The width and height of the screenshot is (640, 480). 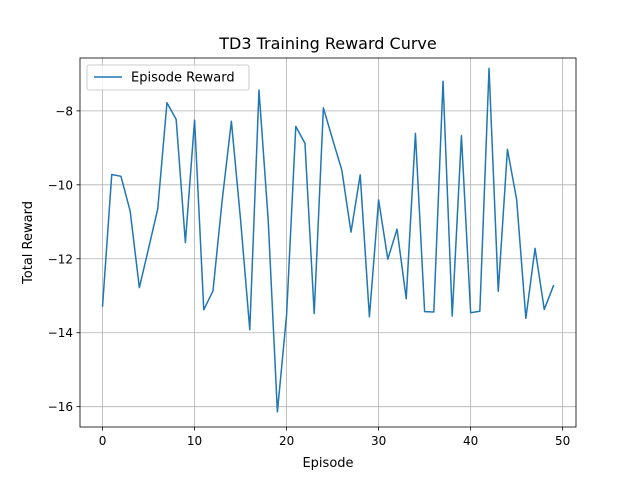 I want to click on y-tick-label: −8, so click(x=64, y=111).